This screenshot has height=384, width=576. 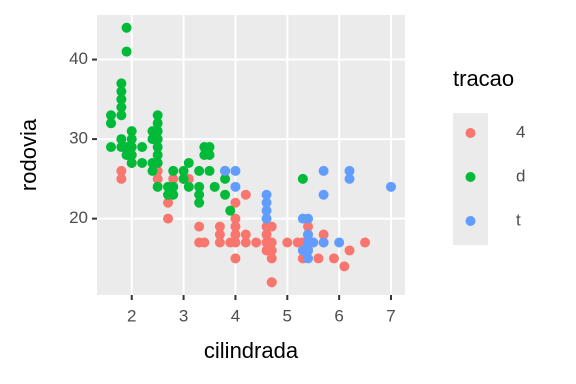 I want to click on legend-label: 4, so click(x=520, y=131).